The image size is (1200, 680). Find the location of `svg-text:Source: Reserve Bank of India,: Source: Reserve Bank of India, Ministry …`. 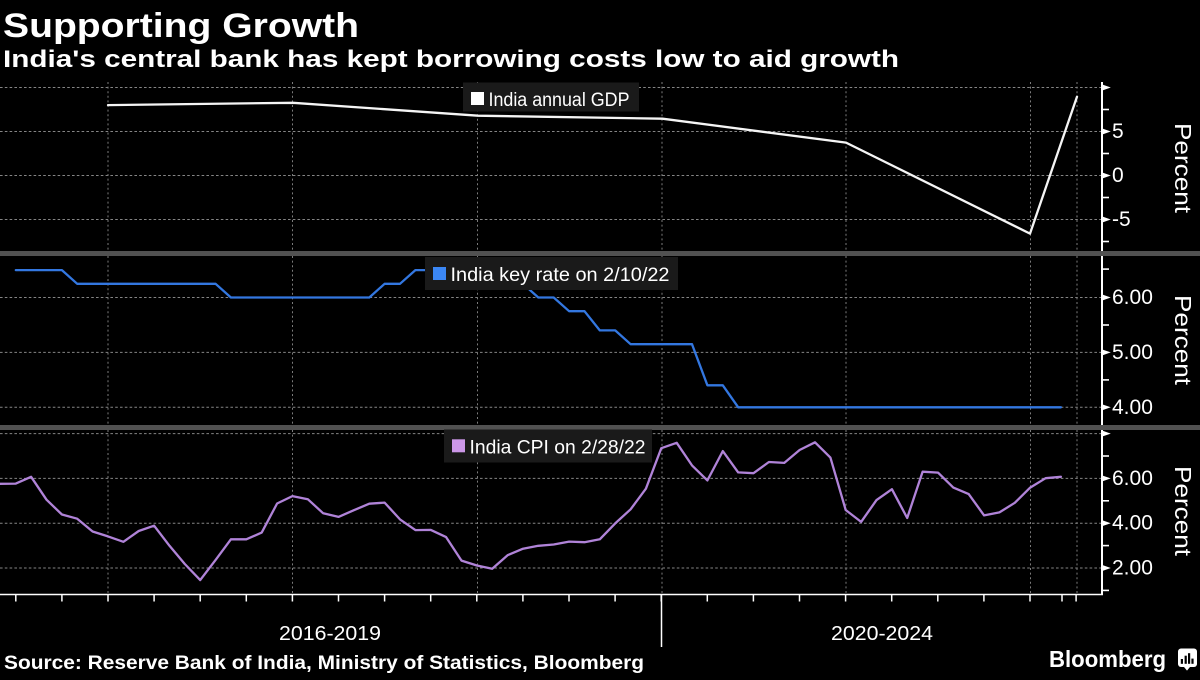

svg-text:Source: Reserve Bank of India,: Source: Reserve Bank of India, Ministry … is located at coordinates (324, 663).